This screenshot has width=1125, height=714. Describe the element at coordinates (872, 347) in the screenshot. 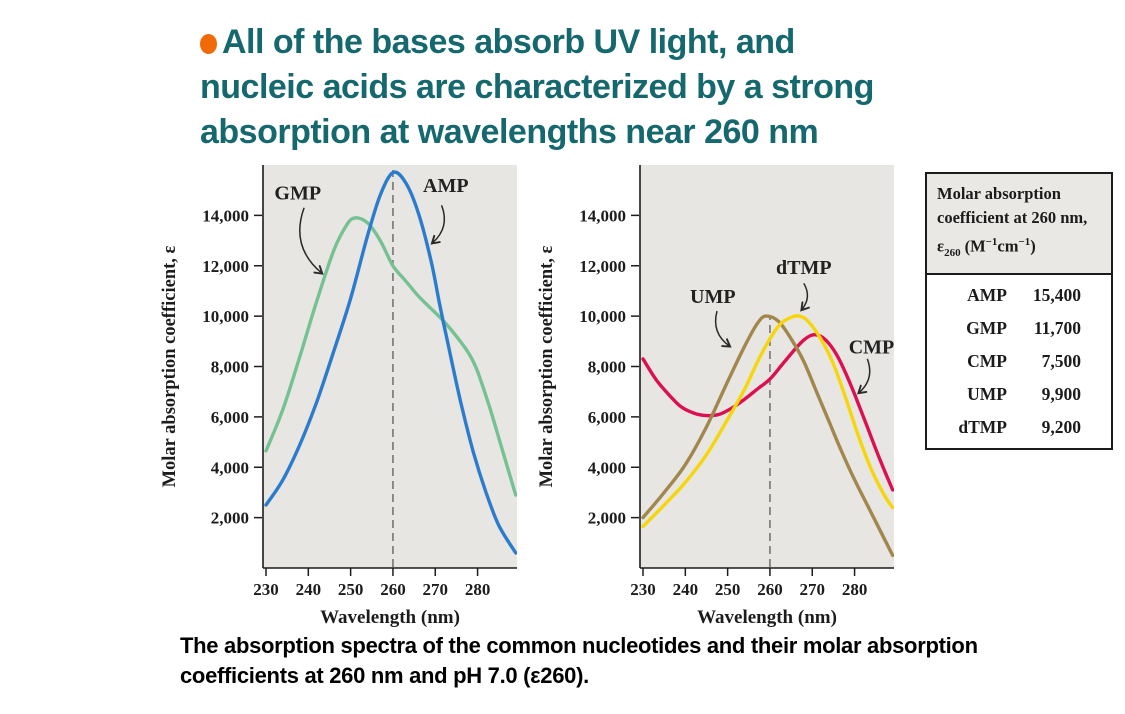

I see `series-label-CMP: CMP` at that location.